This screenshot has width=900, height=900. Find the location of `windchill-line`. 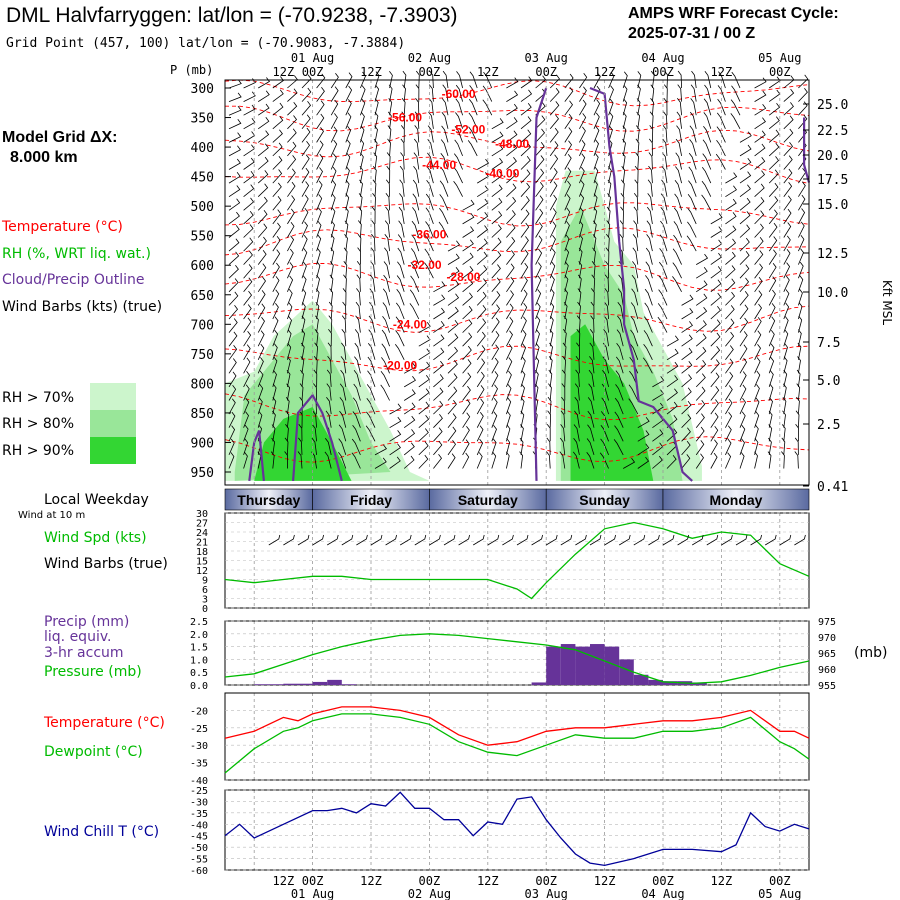

windchill-line is located at coordinates (517, 829).